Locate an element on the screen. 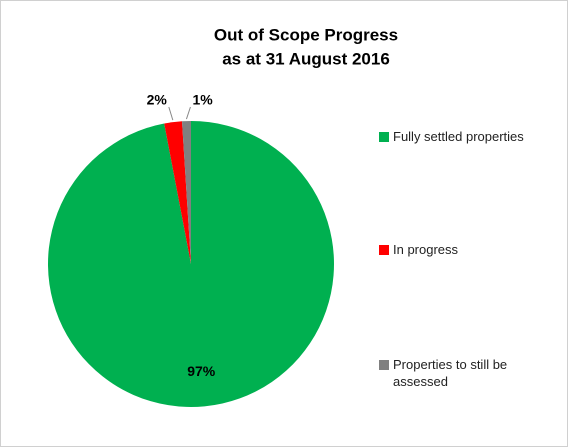 The width and height of the screenshot is (569, 448). legend-item: Properties to still be assessed is located at coordinates (450, 373).